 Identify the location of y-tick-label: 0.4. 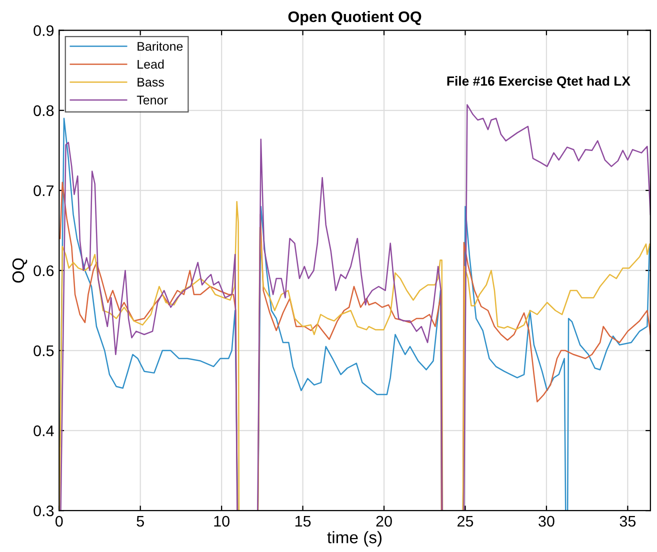
(44, 430).